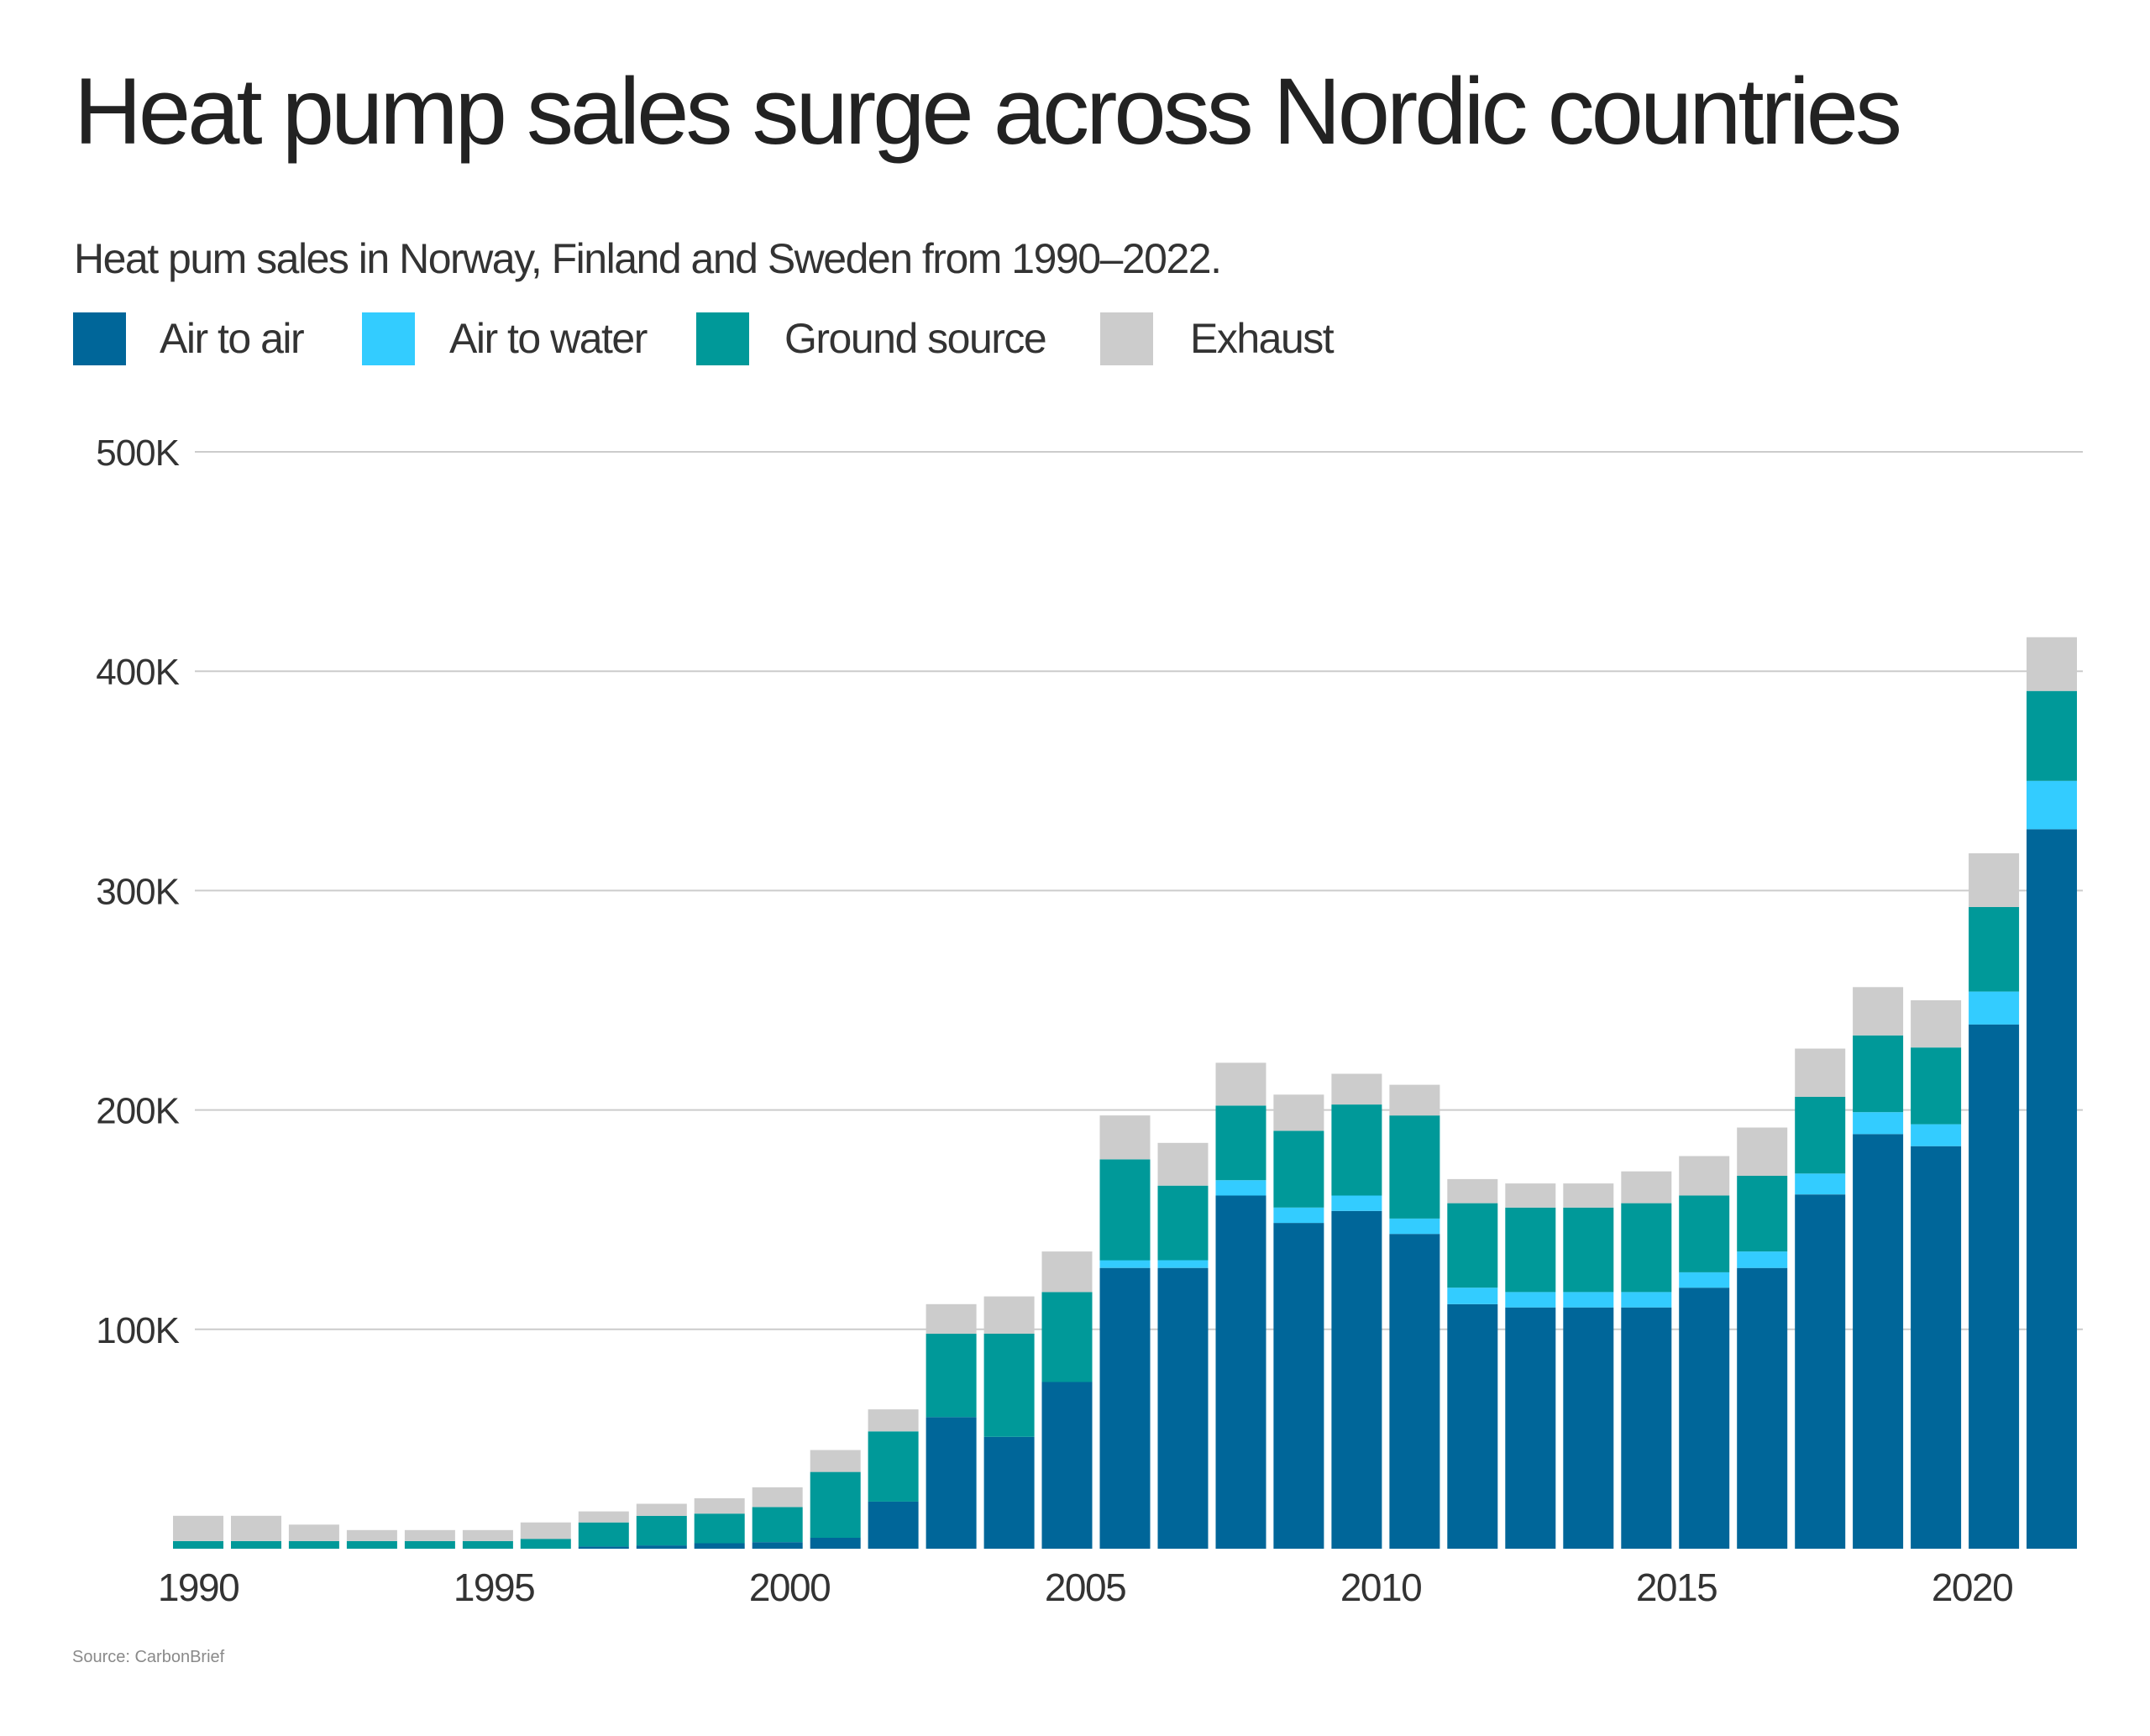  Describe the element at coordinates (1472, 1363) in the screenshot. I see `bar-stack-2012` at that location.